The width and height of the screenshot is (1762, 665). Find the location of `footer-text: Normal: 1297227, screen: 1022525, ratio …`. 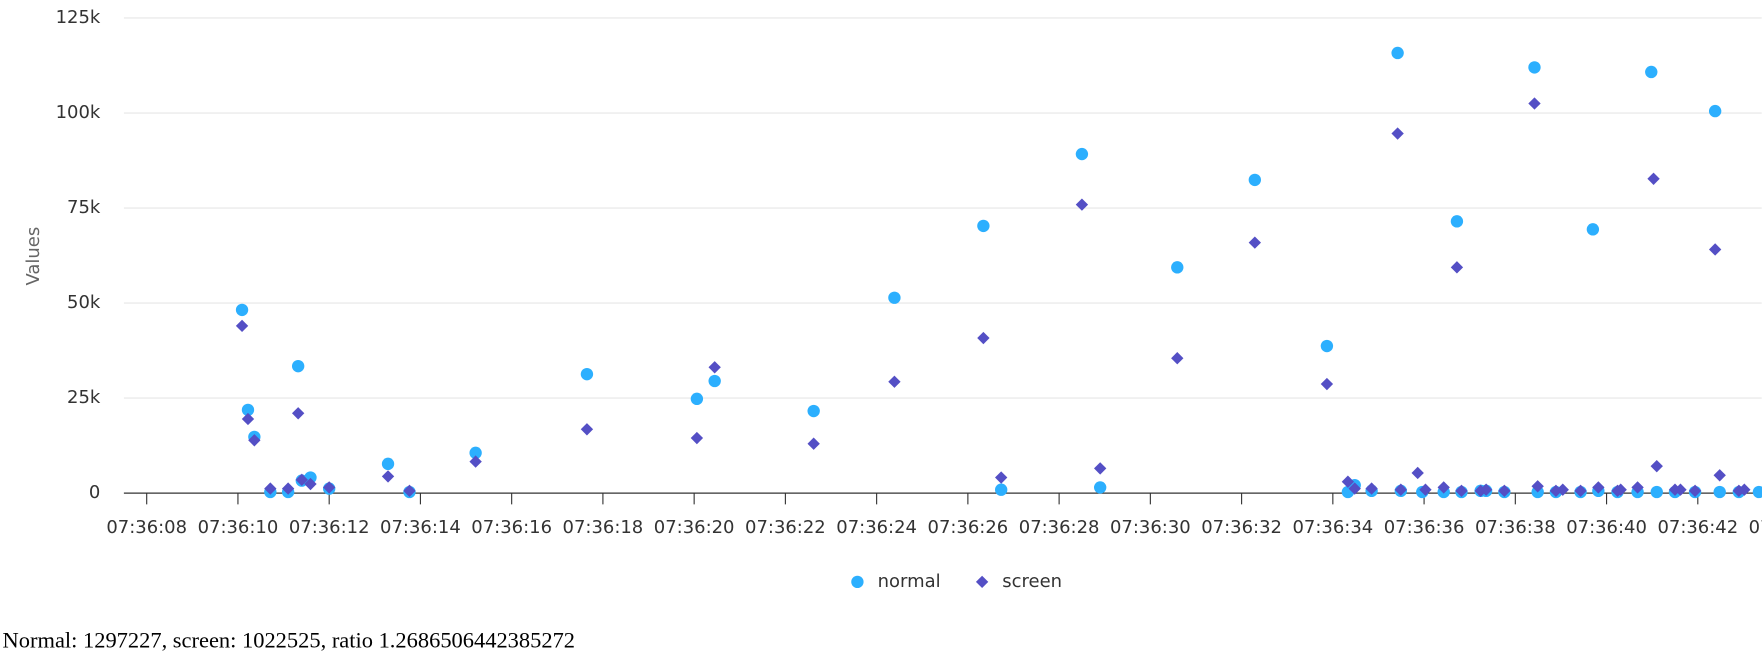

footer-text: Normal: 1297227, screen: 1022525, ratio … is located at coordinates (289, 640).